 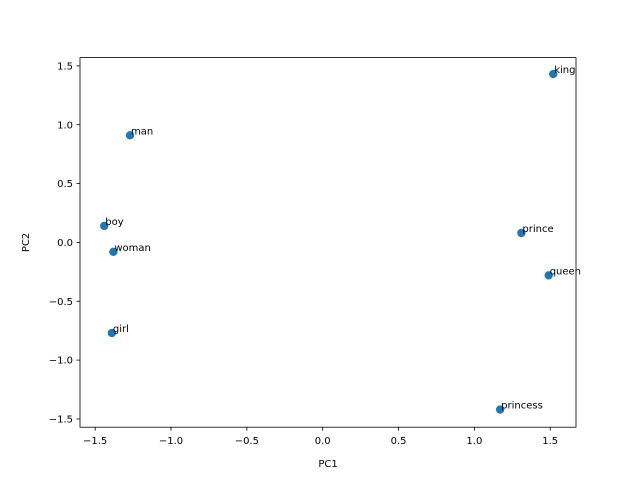 I want to click on point-man, so click(x=130, y=135).